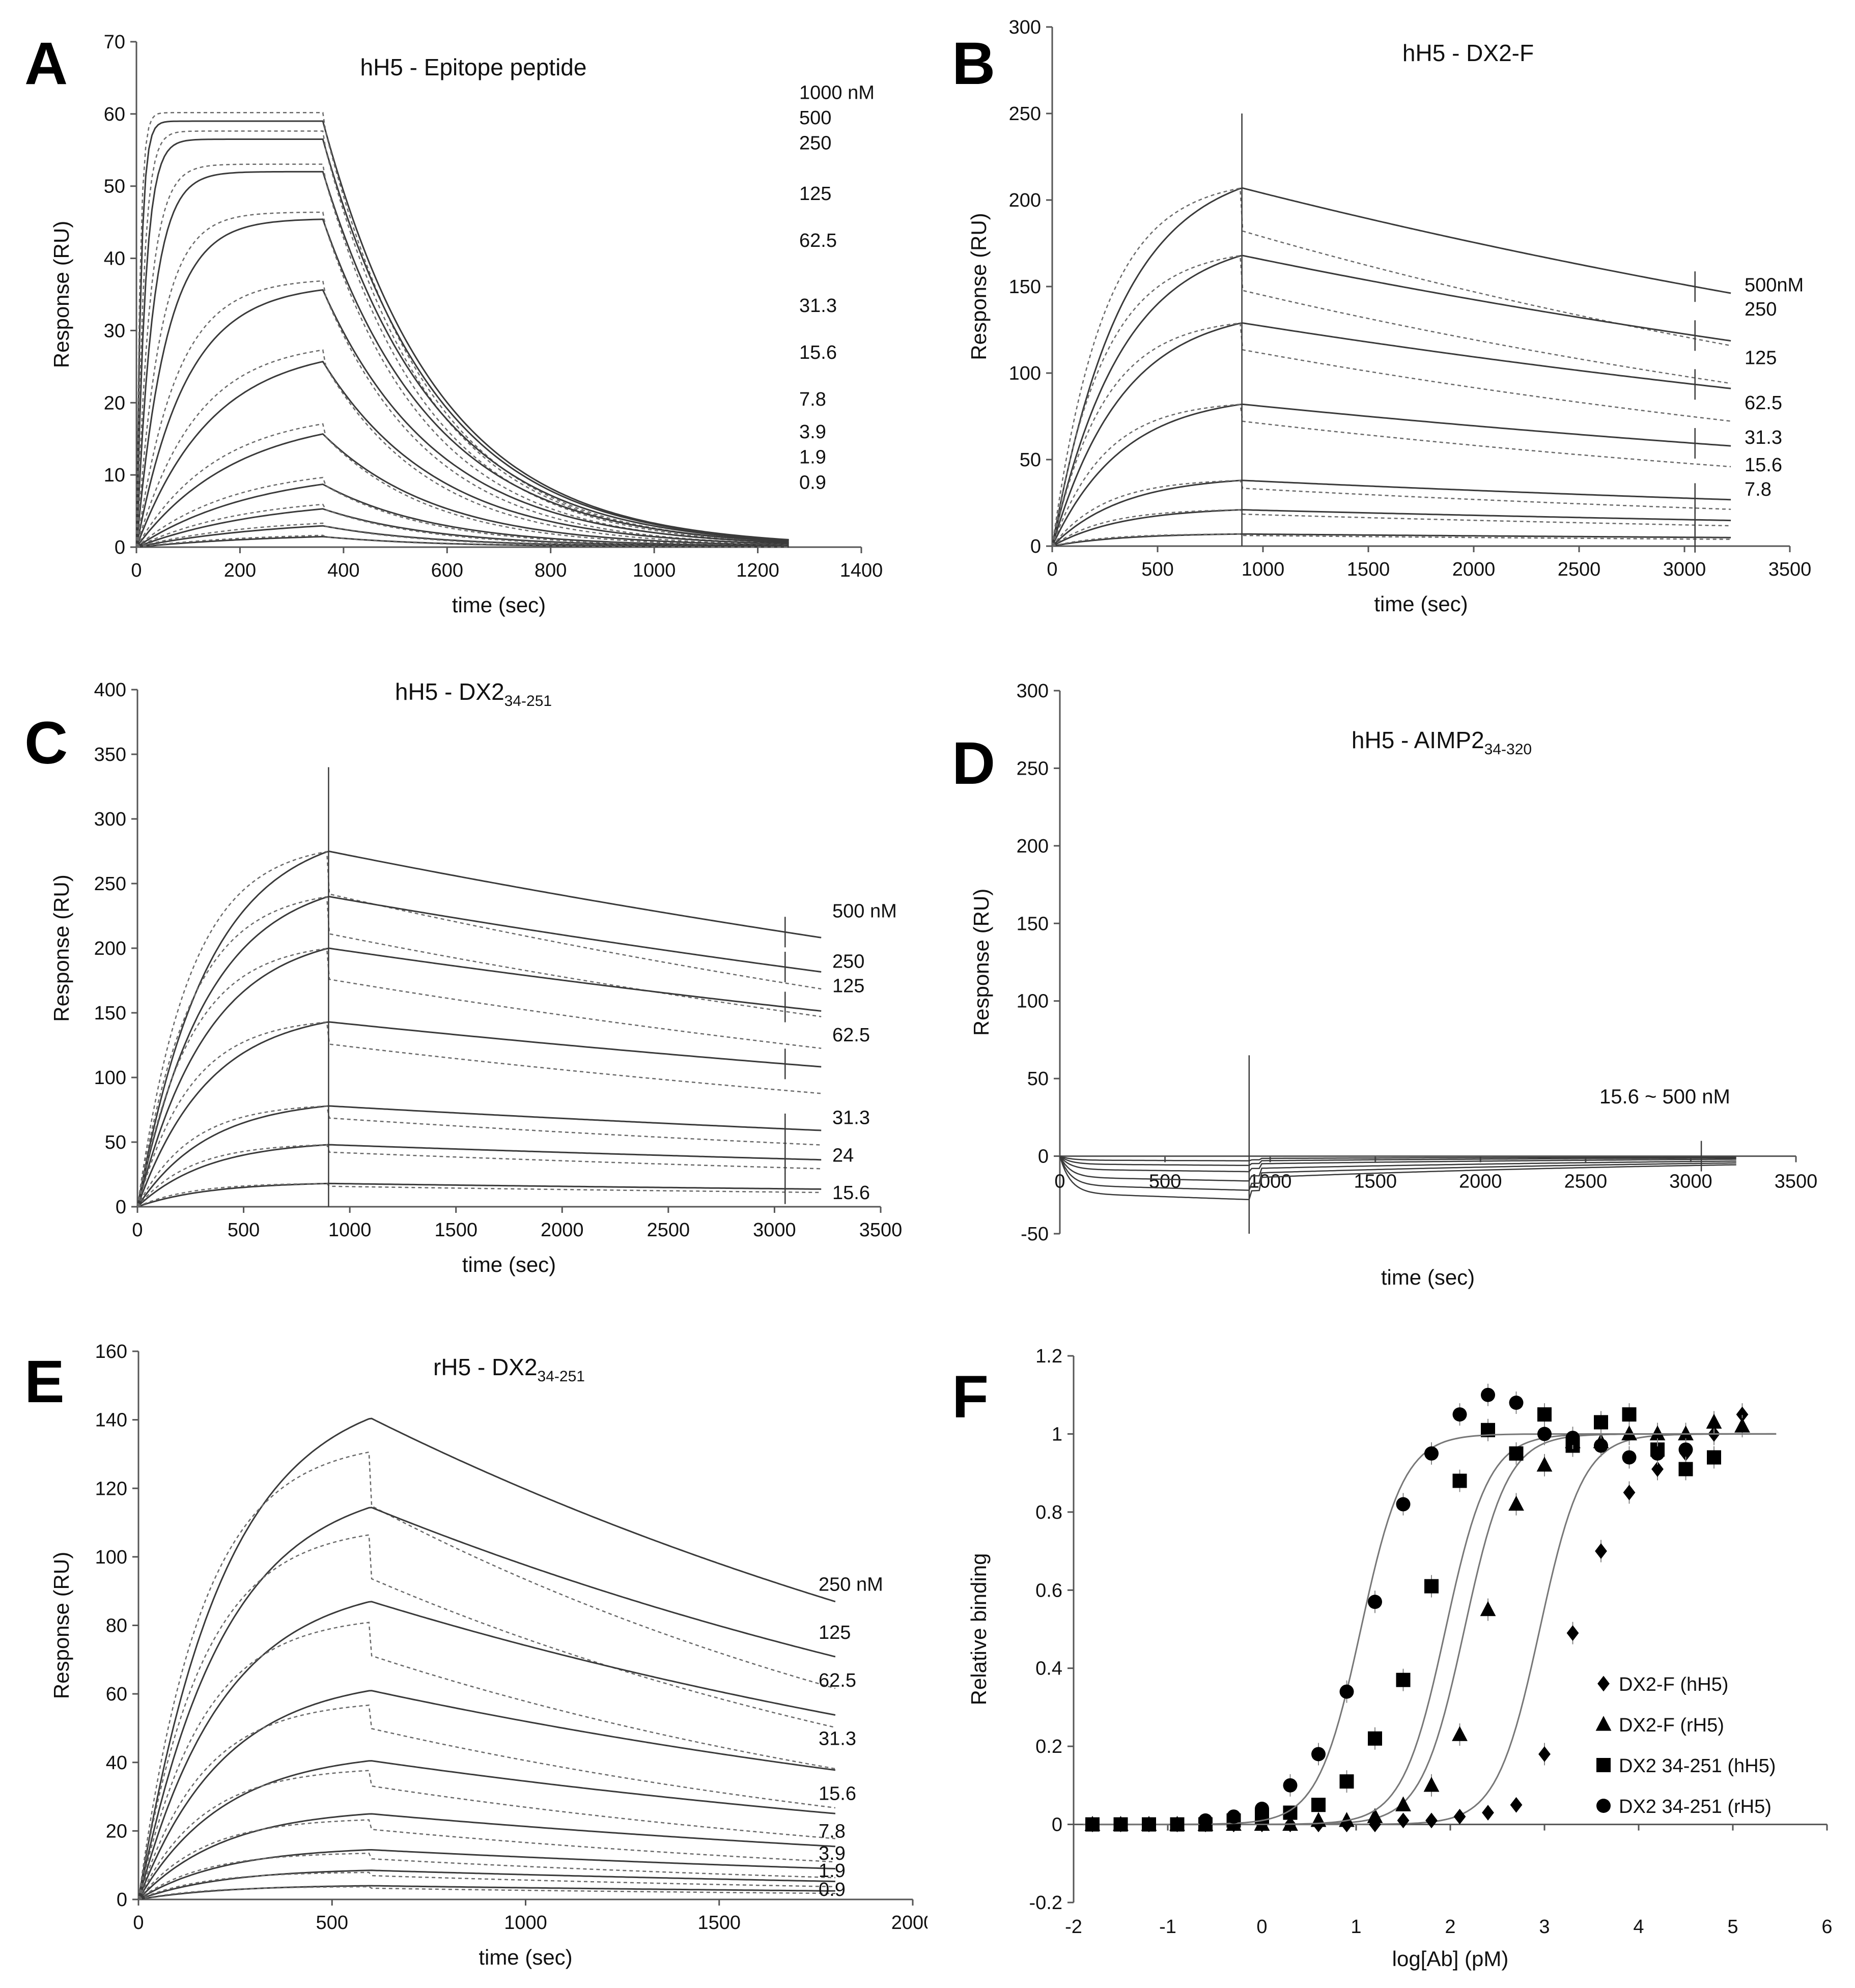  I want to click on curve-label: 1000 nM, so click(837, 93).